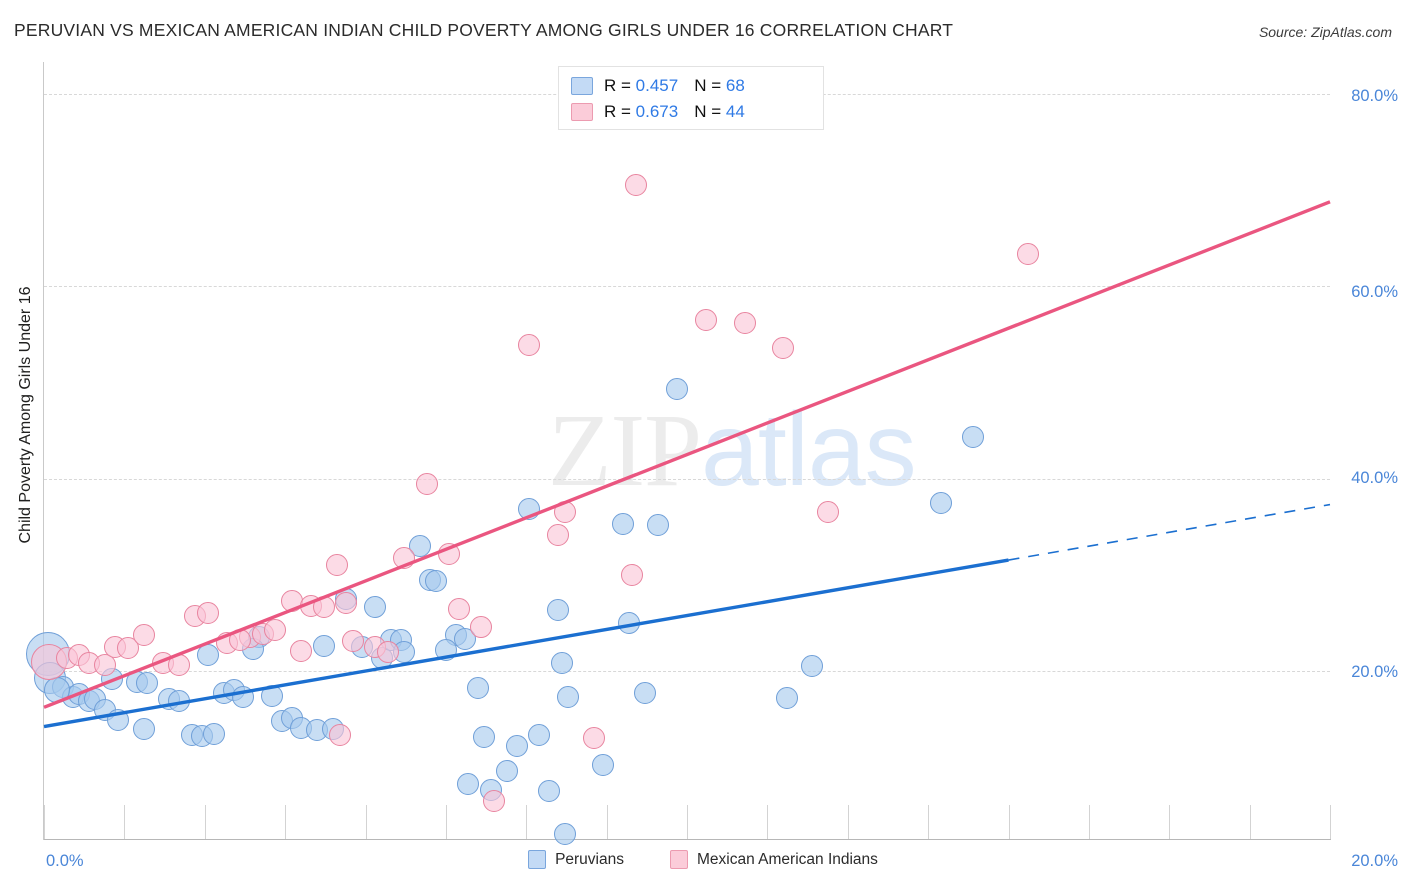 The height and width of the screenshot is (892, 1406). I want to click on x-axis-min-label: 0.0%, so click(65, 861).